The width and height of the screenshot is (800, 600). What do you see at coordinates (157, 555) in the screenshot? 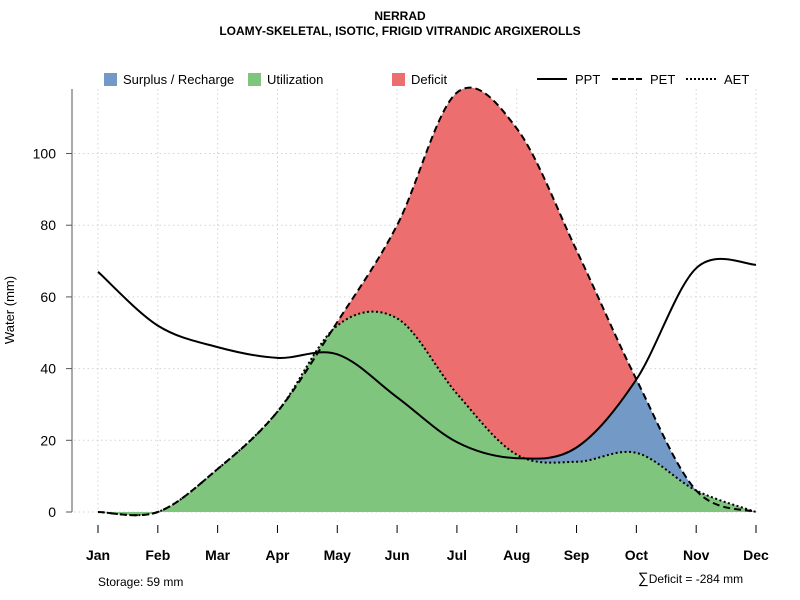
I see `x-tick-label: Feb` at bounding box center [157, 555].